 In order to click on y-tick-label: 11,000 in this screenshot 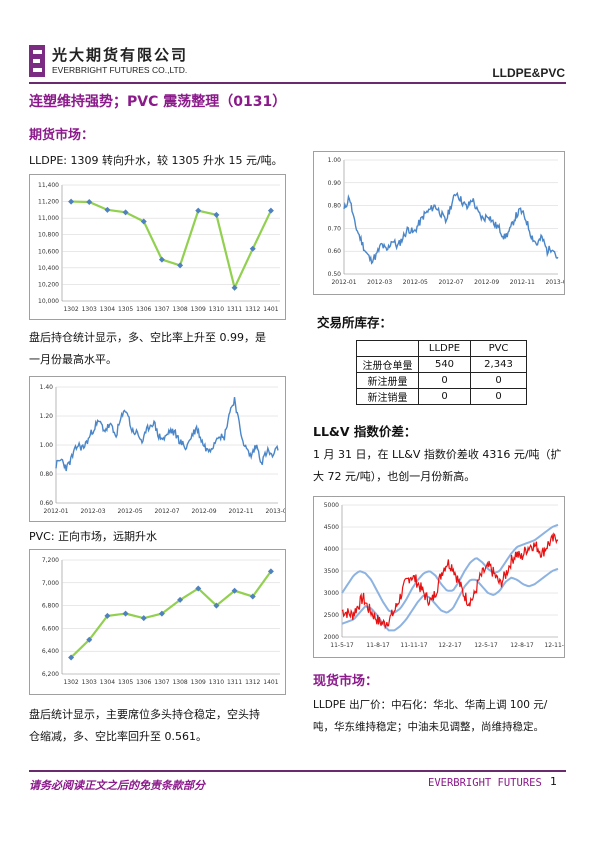, I will do `click(48, 218)`.